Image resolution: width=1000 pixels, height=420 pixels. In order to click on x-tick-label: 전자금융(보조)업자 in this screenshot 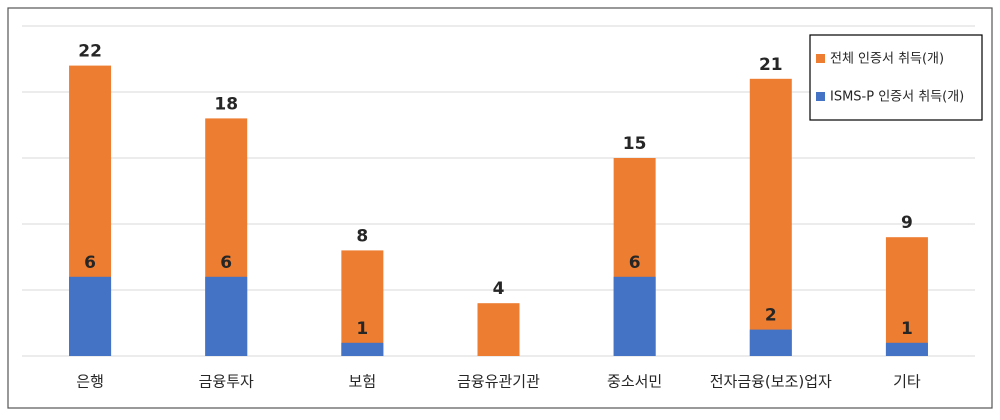, I will do `click(771, 382)`.